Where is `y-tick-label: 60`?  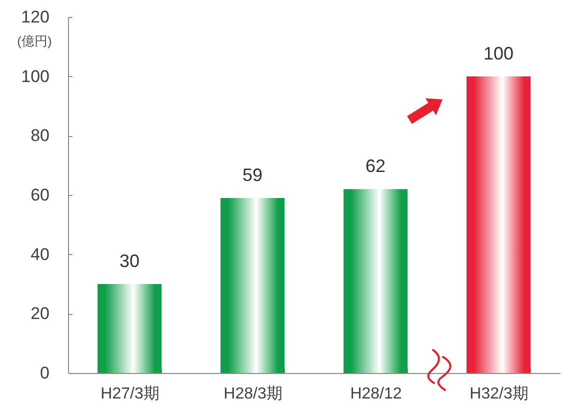
y-tick-label: 60 is located at coordinates (40, 195).